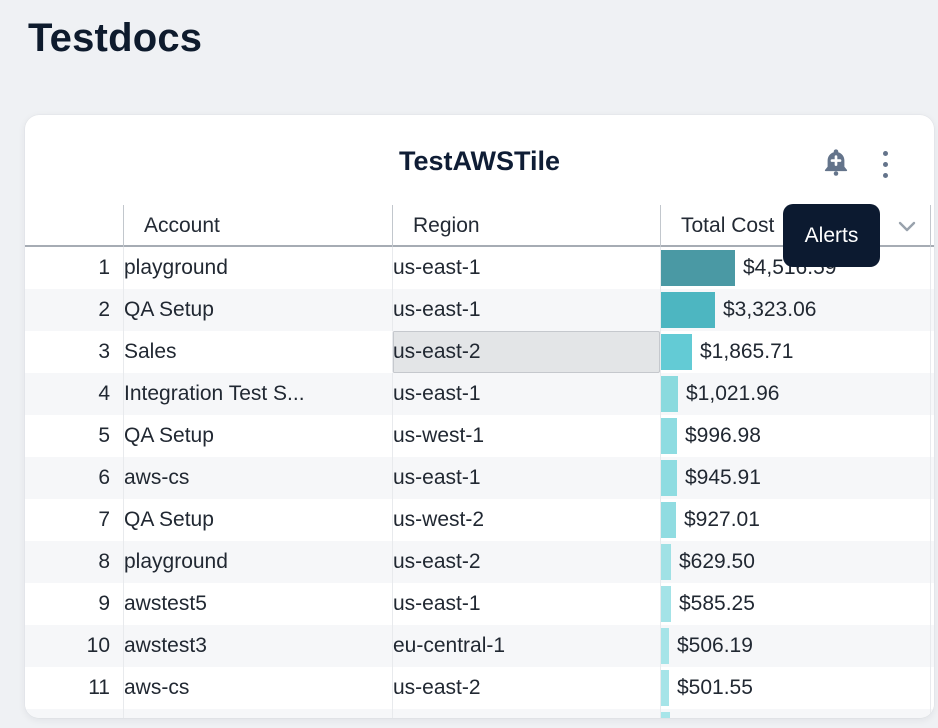 The image size is (938, 728). Describe the element at coordinates (257, 646) in the screenshot. I see `cell-account: awstest3` at that location.